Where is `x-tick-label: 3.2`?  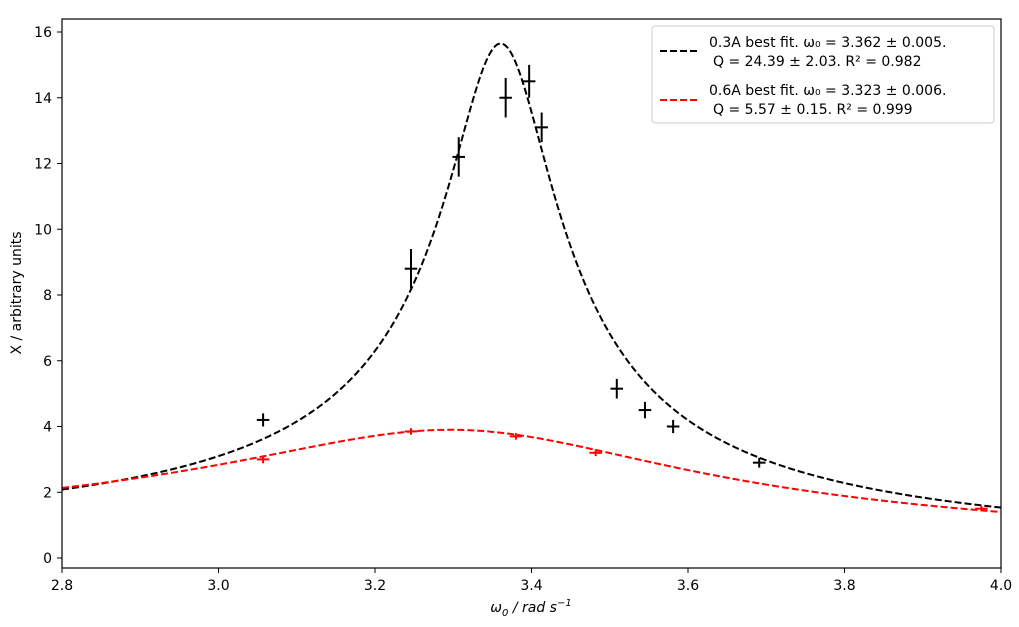 x-tick-label: 3.2 is located at coordinates (375, 586).